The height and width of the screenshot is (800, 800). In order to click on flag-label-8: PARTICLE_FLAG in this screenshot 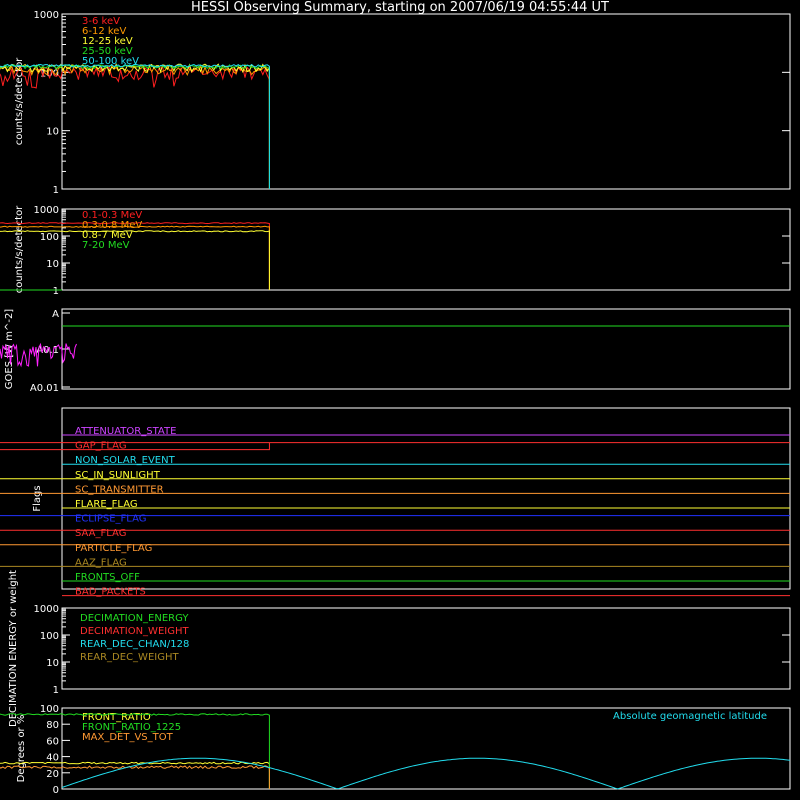, I will do `click(113, 548)`.